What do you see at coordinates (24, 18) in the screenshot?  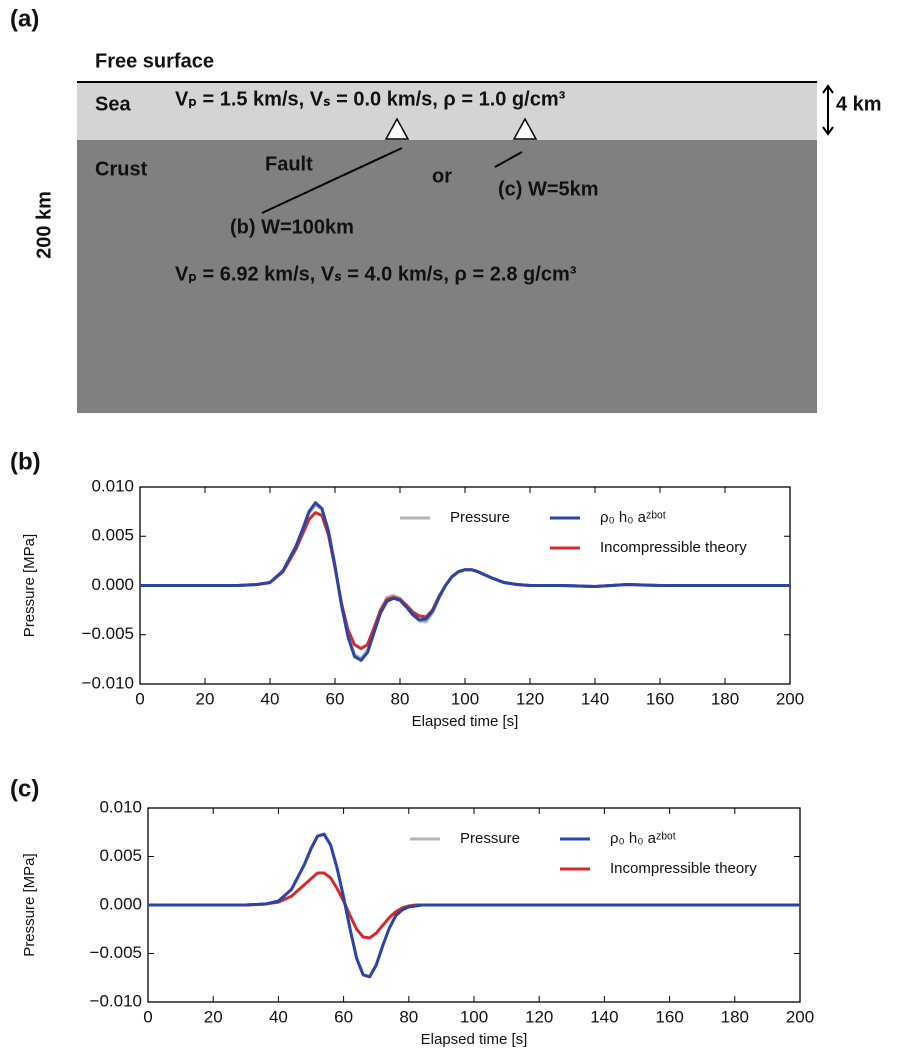 I see `panel-label: (a)` at bounding box center [24, 18].